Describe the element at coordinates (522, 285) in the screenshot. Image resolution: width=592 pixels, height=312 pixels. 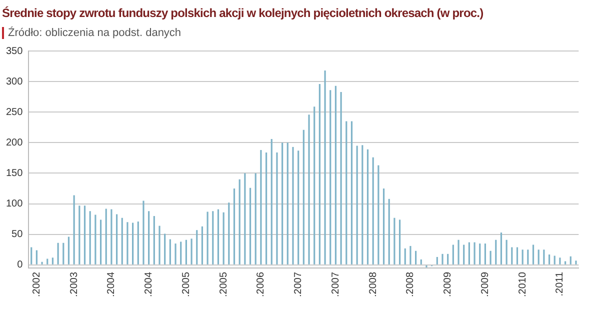
I see `x-tick-label: .2010` at that location.